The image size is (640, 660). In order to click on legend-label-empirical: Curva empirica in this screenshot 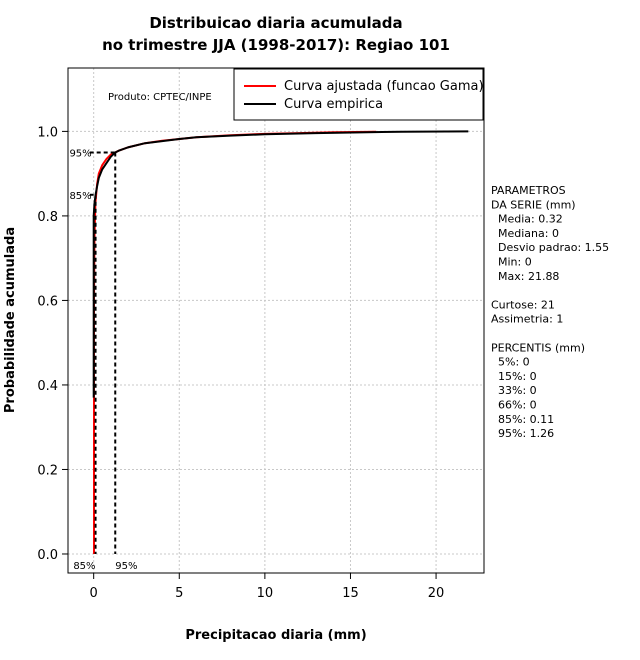, I will do `click(333, 104)`.